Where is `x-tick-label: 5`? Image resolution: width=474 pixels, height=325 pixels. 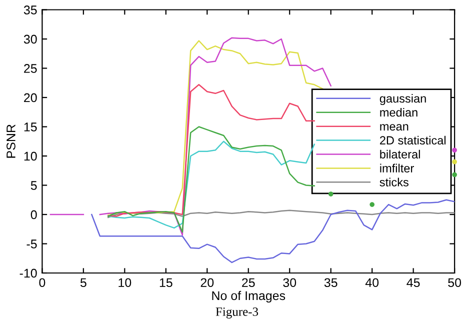 x-tick-label: 5 is located at coordinates (83, 283).